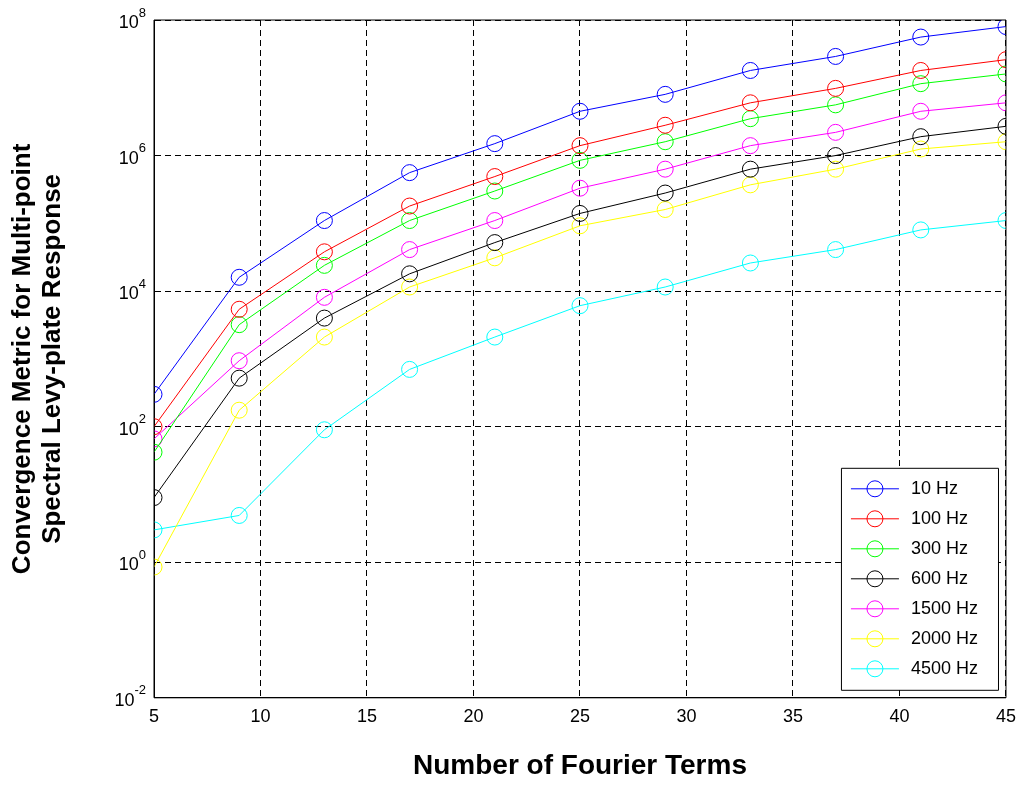  Describe the element at coordinates (367, 715) in the screenshot. I see `x-tick-label: 15` at that location.